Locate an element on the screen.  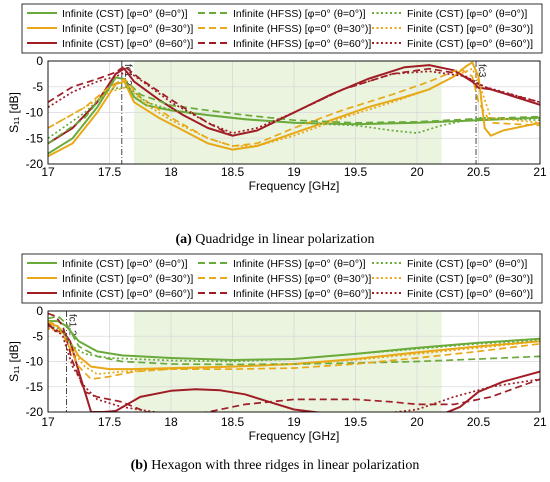
cutoff-label: fc3 is located at coordinates (481, 71).